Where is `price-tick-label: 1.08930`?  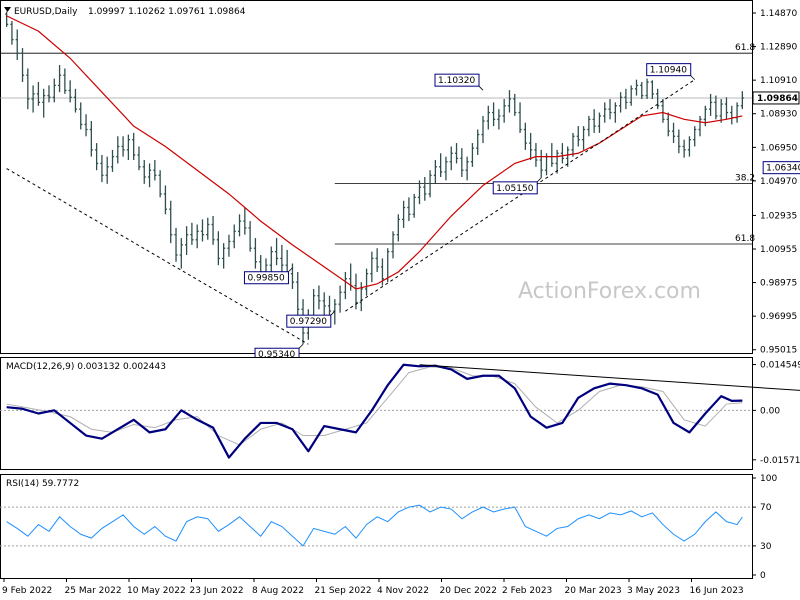
price-tick-label: 1.08930 is located at coordinates (778, 115).